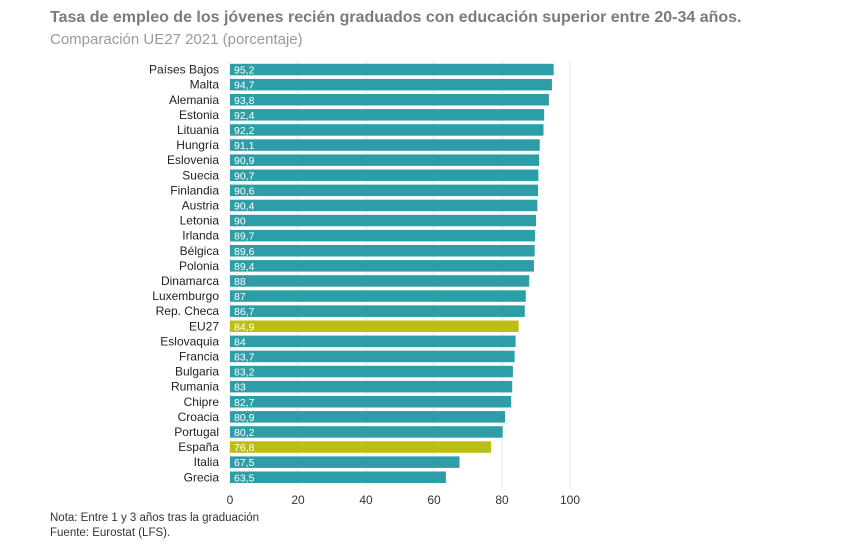 The height and width of the screenshot is (558, 850). Describe the element at coordinates (176, 39) in the screenshot. I see `chart-subtitle: Comparación UE27 2021 (porcentaje)` at that location.